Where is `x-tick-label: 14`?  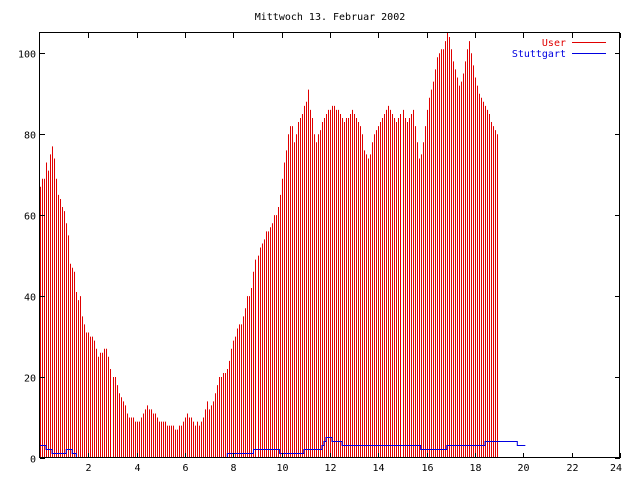 x-tick-label: 14 is located at coordinates (378, 468).